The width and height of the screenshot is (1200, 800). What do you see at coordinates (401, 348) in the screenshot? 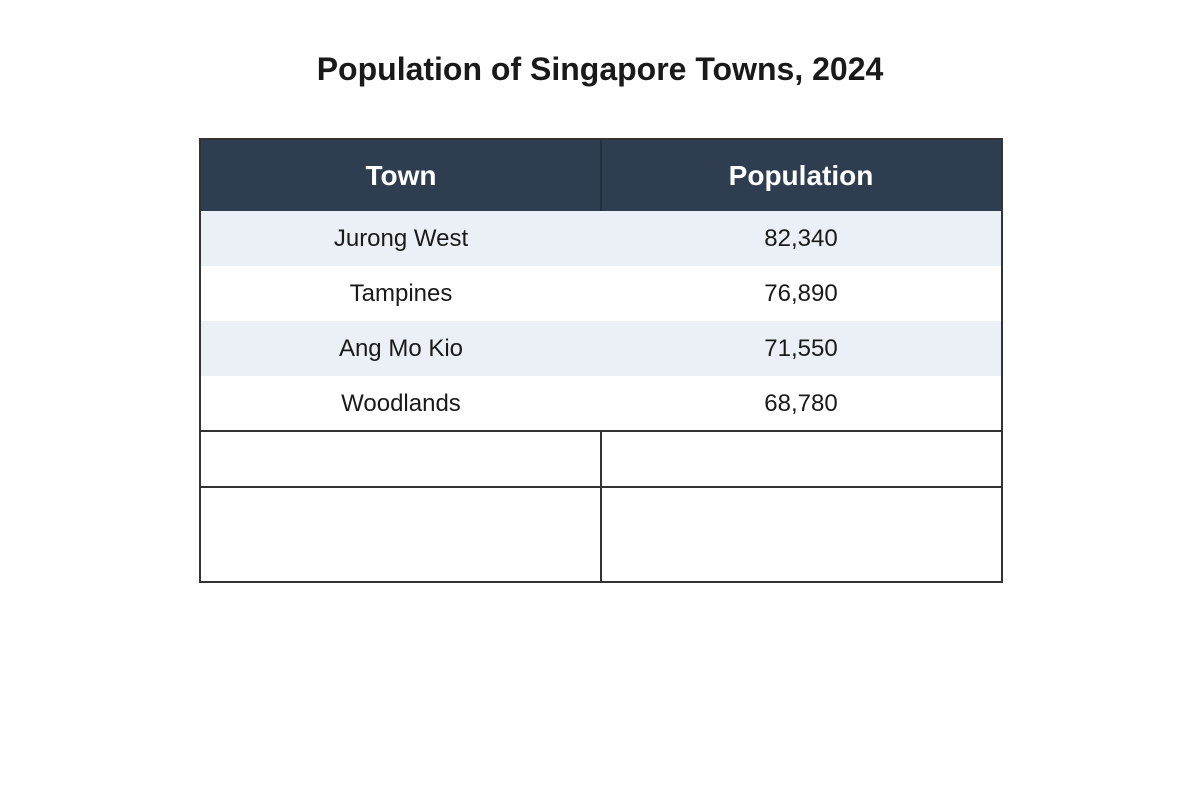
I see `cell-town: Ang Mo Kio` at bounding box center [401, 348].